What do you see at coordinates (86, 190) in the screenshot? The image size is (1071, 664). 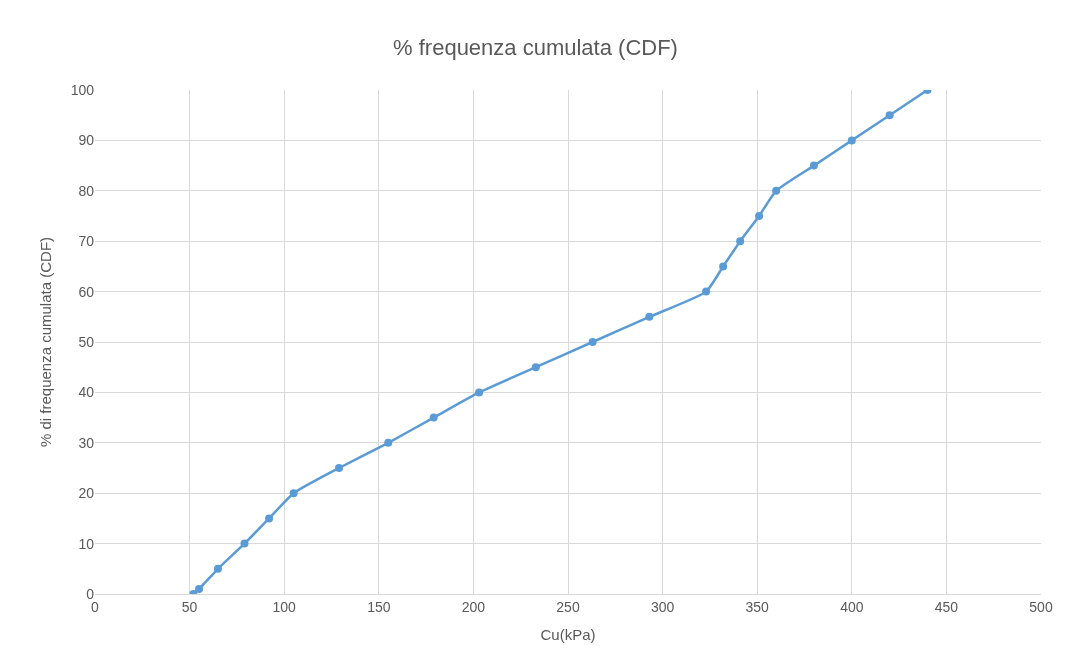 I see `y-tick-label: 80` at bounding box center [86, 190].